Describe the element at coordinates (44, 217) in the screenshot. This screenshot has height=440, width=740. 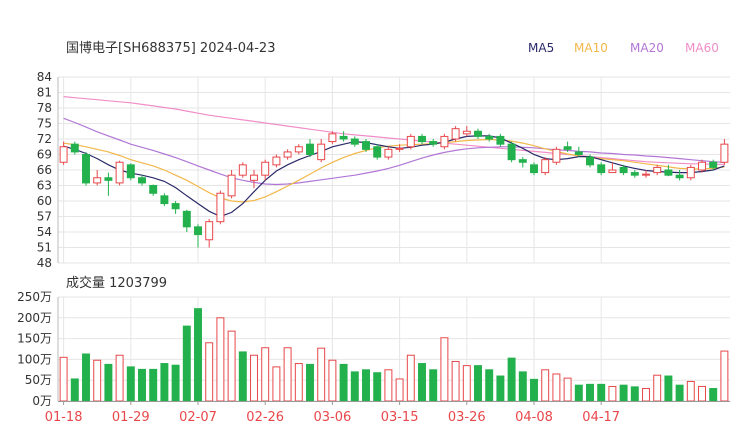
I see `price-tick-label: 57` at that location.